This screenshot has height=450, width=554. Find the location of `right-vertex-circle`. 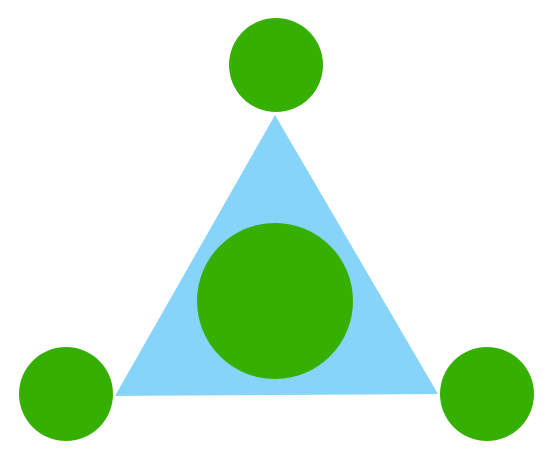

right-vertex-circle is located at coordinates (487, 394).